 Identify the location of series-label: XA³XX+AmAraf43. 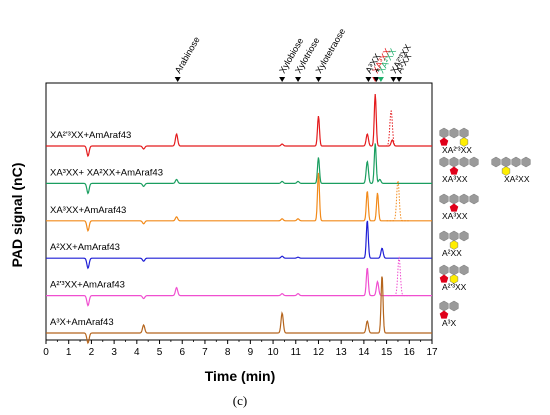
(88, 210).